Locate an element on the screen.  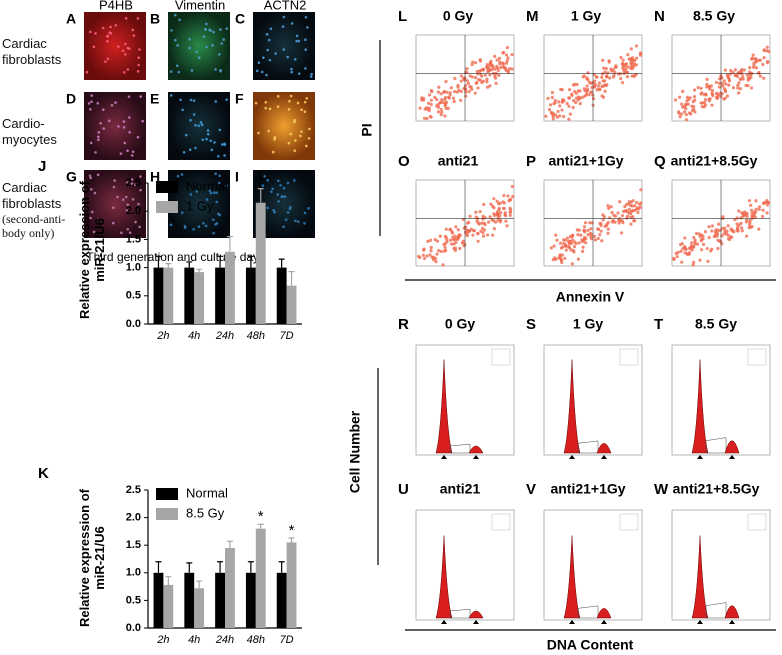
x-tick-label: 24h is located at coordinates (224, 640).